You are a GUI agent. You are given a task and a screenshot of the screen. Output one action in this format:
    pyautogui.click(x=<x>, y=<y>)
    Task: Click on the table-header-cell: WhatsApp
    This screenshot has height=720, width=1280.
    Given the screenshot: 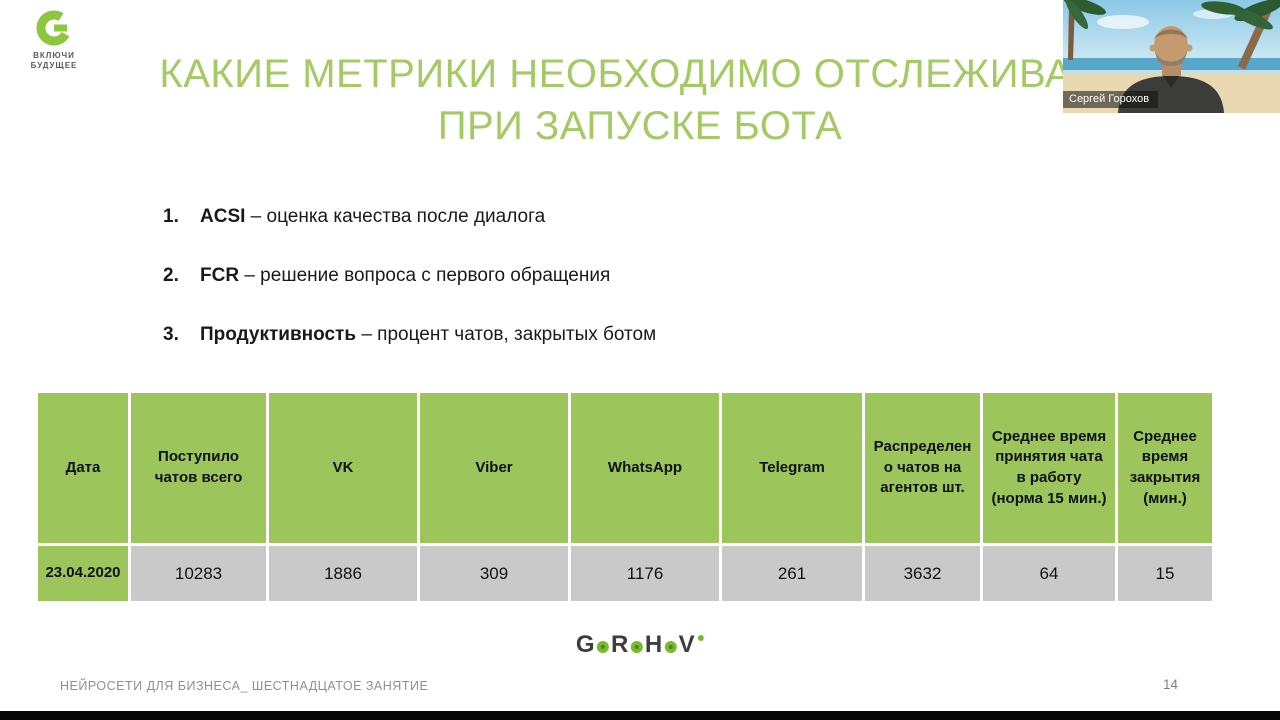 What is the action you would take?
    pyautogui.click(x=645, y=468)
    